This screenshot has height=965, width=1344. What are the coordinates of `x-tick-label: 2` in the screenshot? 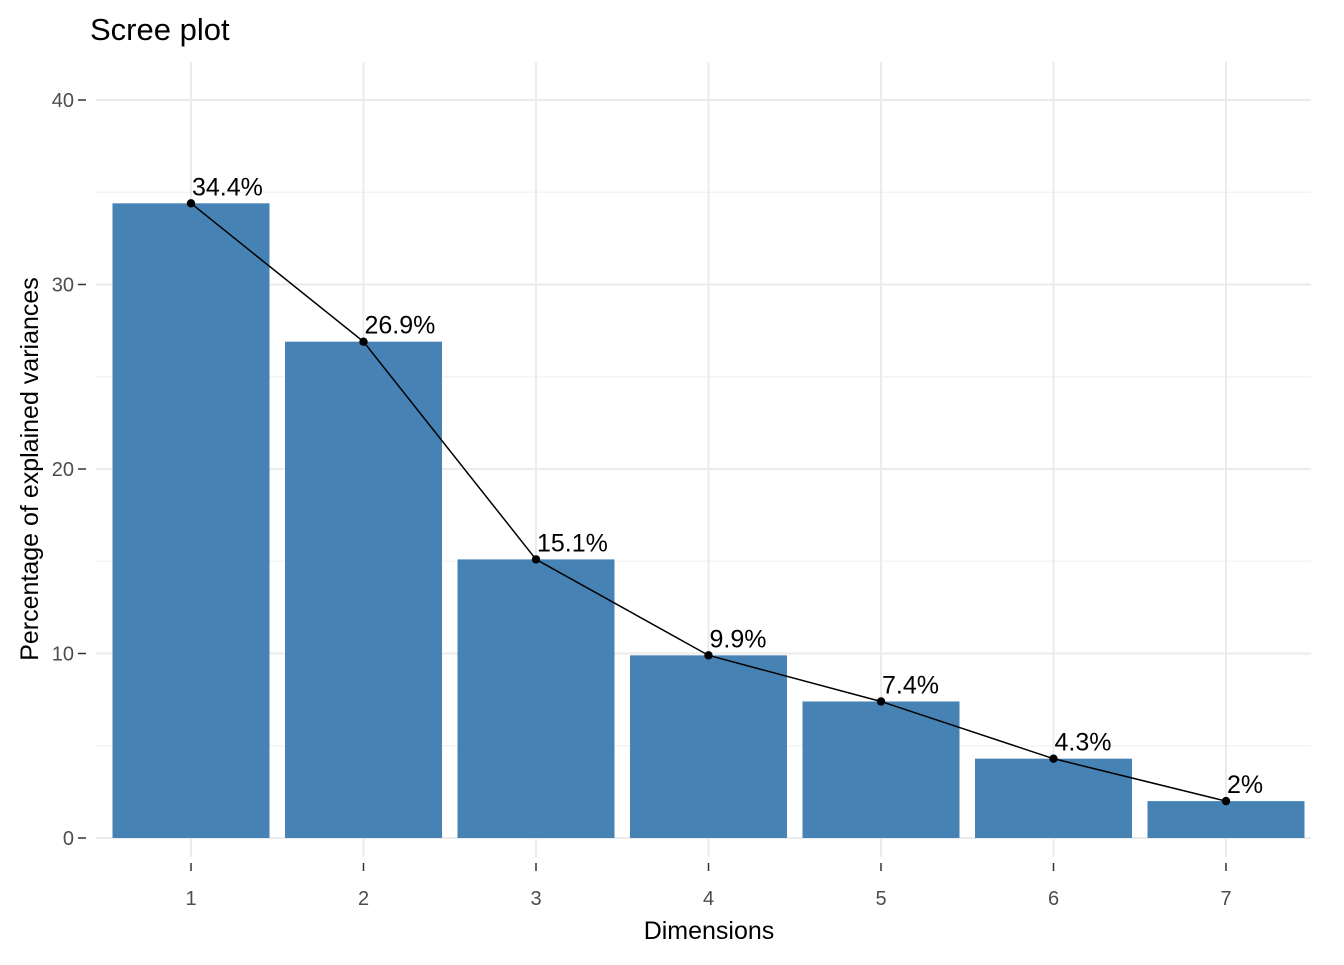 It's located at (363, 899).